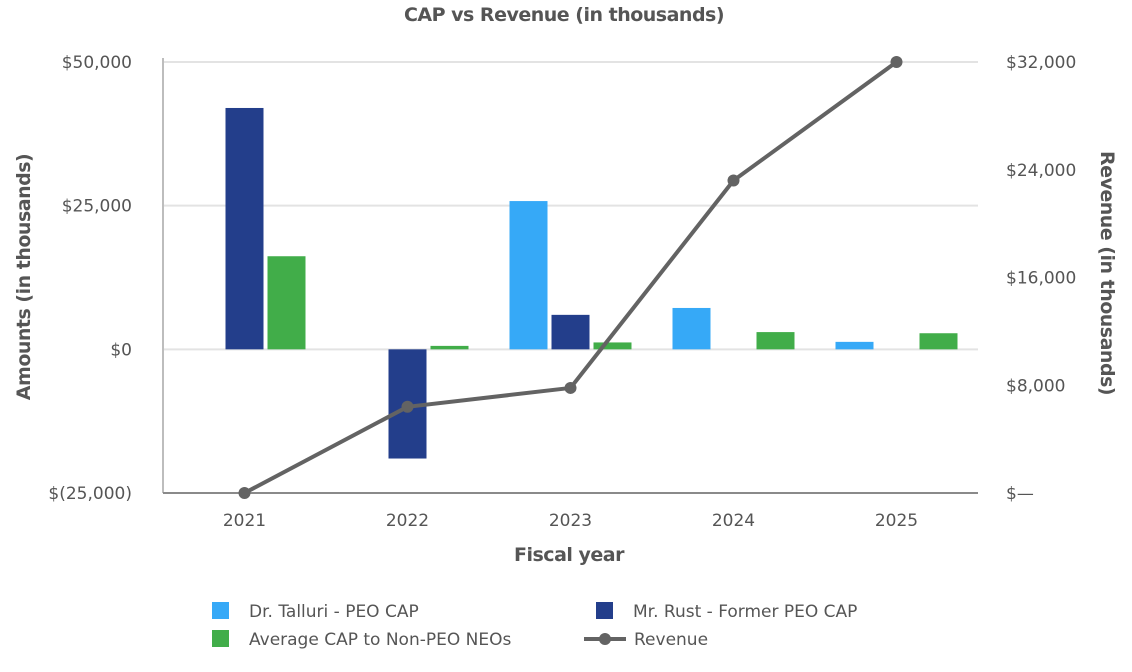 The height and width of the screenshot is (672, 1132). I want to click on legend-label: Revenue, so click(671, 640).